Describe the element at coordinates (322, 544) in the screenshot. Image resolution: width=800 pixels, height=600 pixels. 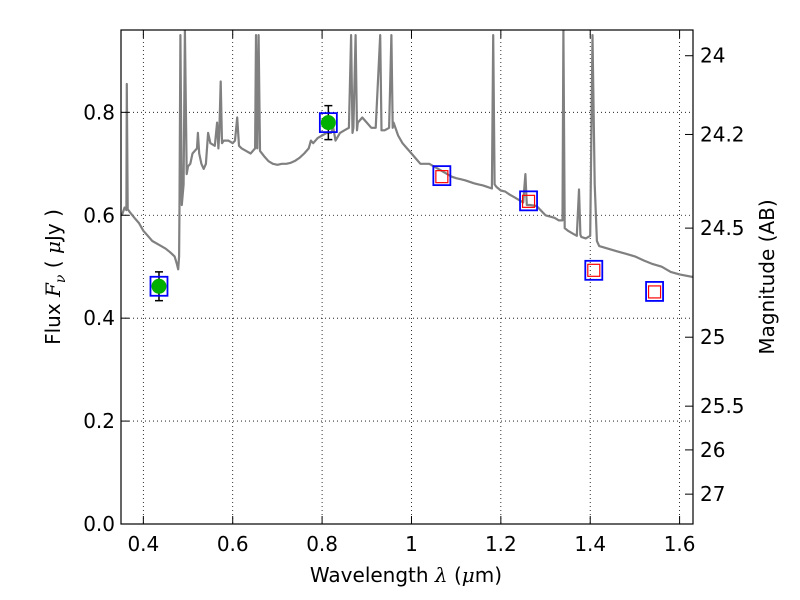
I see `x-tick-label: 0.8` at that location.